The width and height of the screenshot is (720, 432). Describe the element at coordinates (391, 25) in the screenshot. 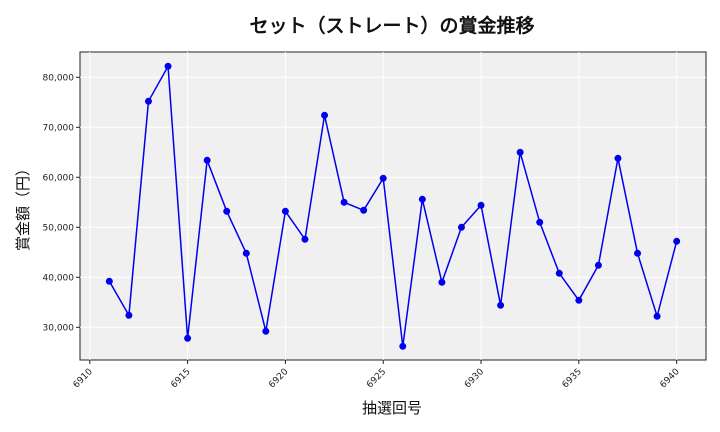

I see `chart-title: セット（ストレート）の賞金推移` at that location.